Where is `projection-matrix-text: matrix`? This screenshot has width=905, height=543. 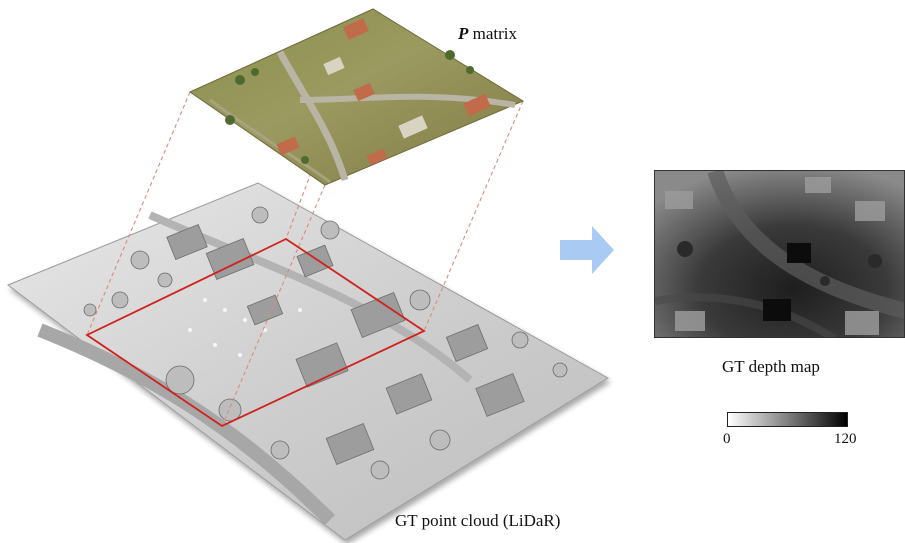
projection-matrix-text: matrix is located at coordinates (493, 33).